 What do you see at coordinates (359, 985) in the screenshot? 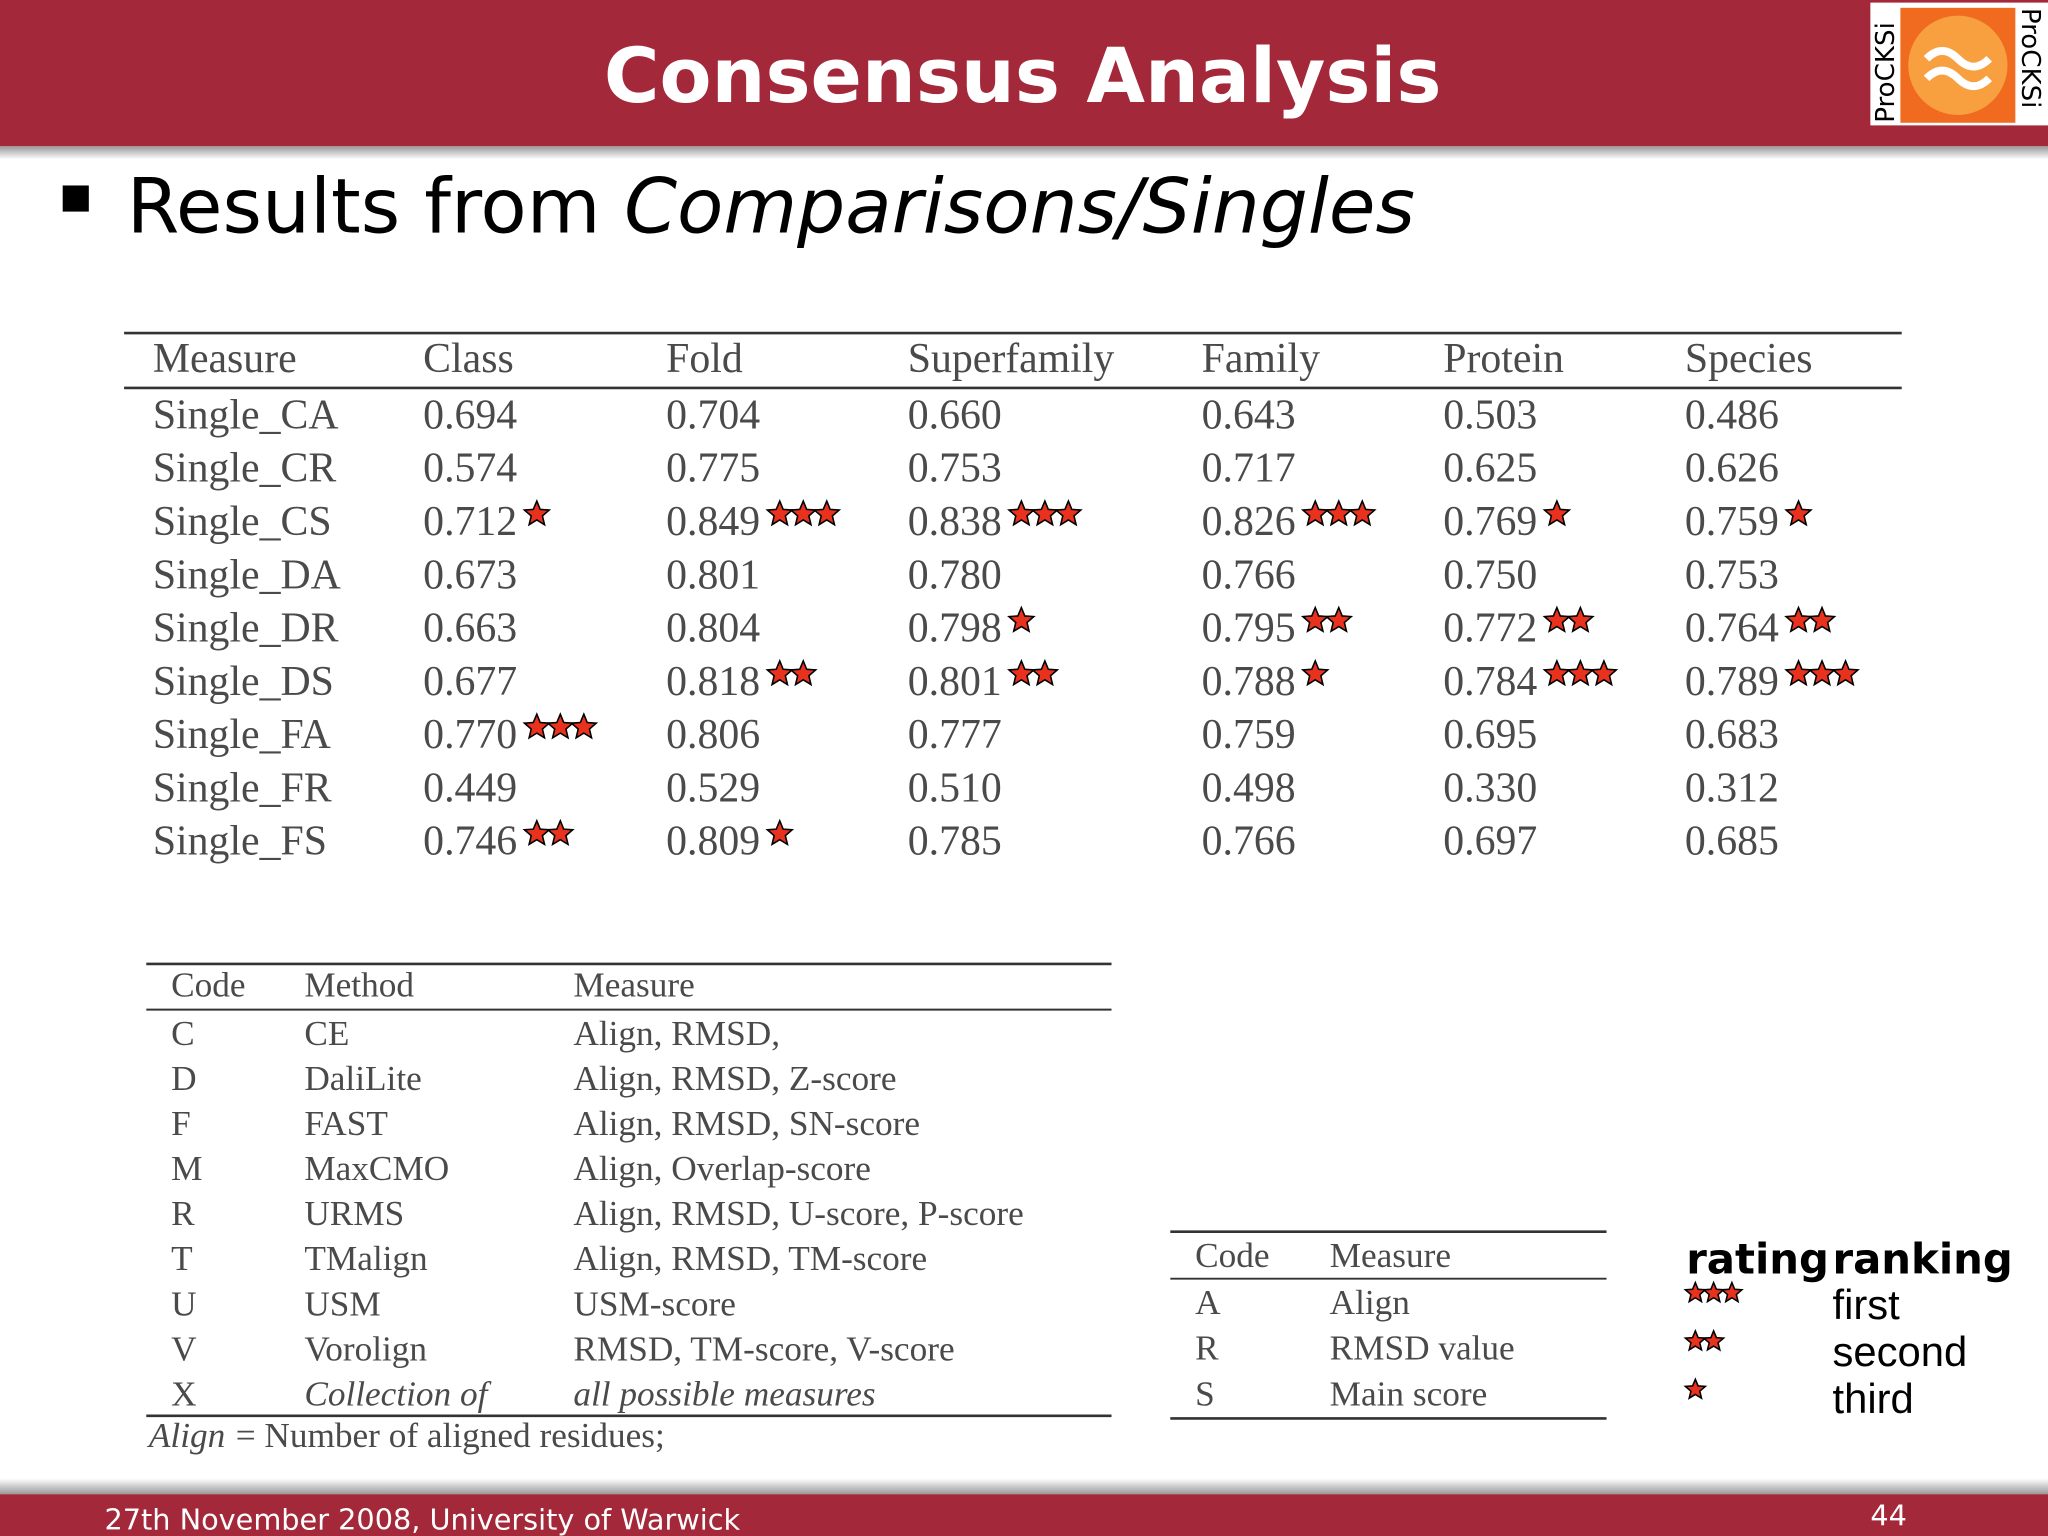
I see `column-header: Method` at bounding box center [359, 985].